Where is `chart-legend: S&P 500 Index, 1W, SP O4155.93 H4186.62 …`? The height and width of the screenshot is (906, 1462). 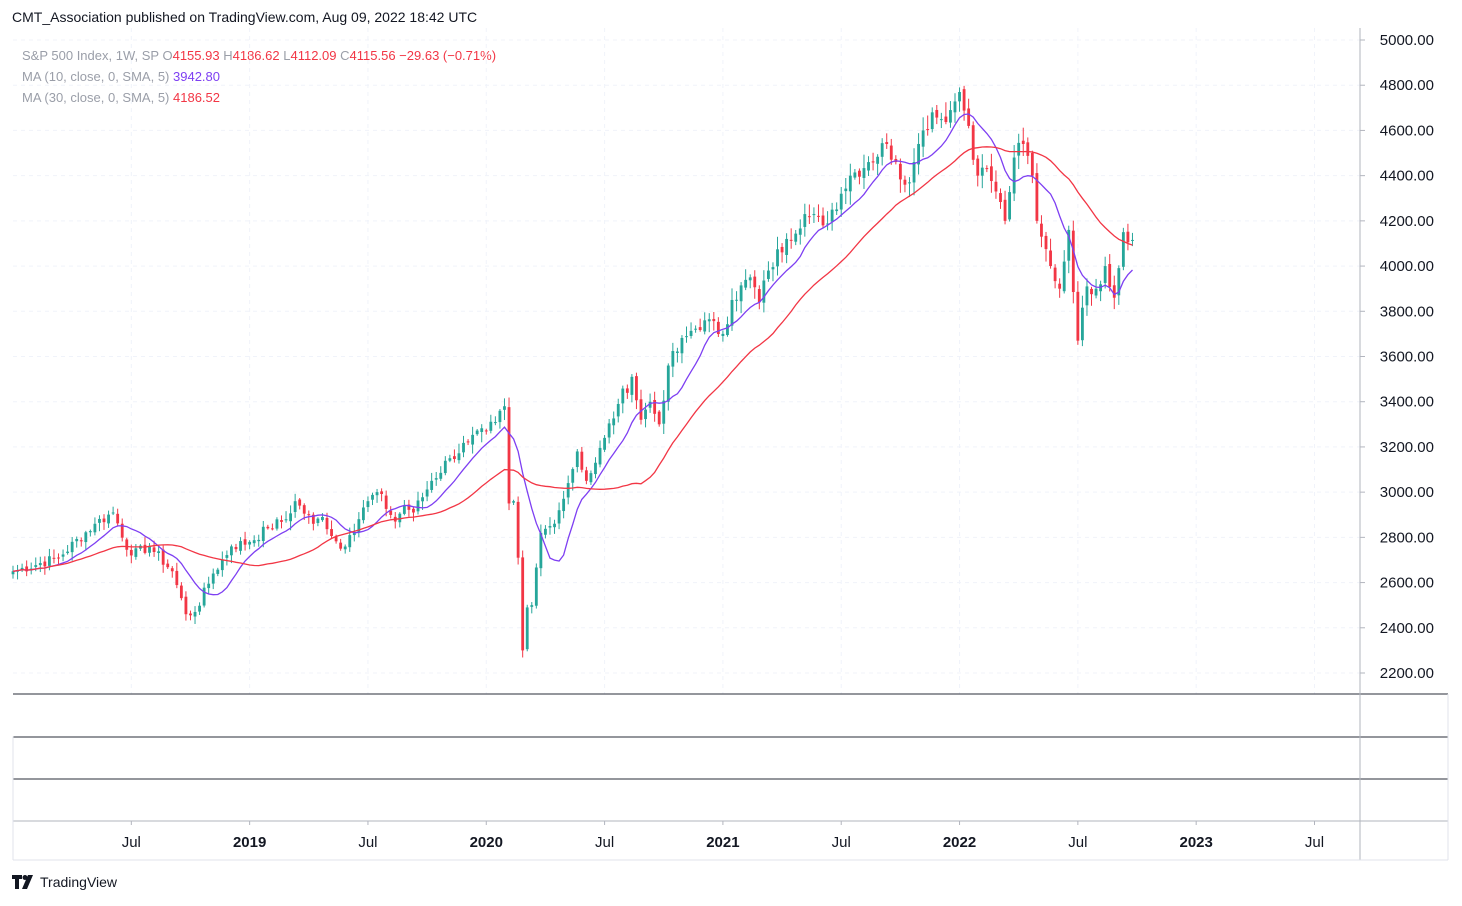 chart-legend: S&P 500 Index, 1W, SP O4155.93 H4186.62 … is located at coordinates (259, 76).